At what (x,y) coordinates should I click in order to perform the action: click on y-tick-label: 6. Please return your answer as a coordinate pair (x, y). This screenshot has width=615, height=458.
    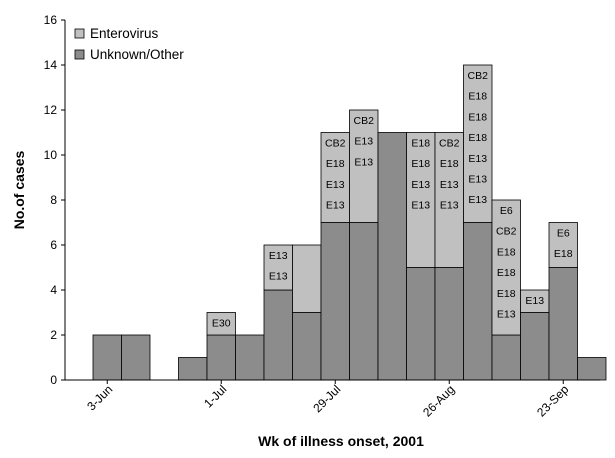
    Looking at the image, I should click on (53, 245).